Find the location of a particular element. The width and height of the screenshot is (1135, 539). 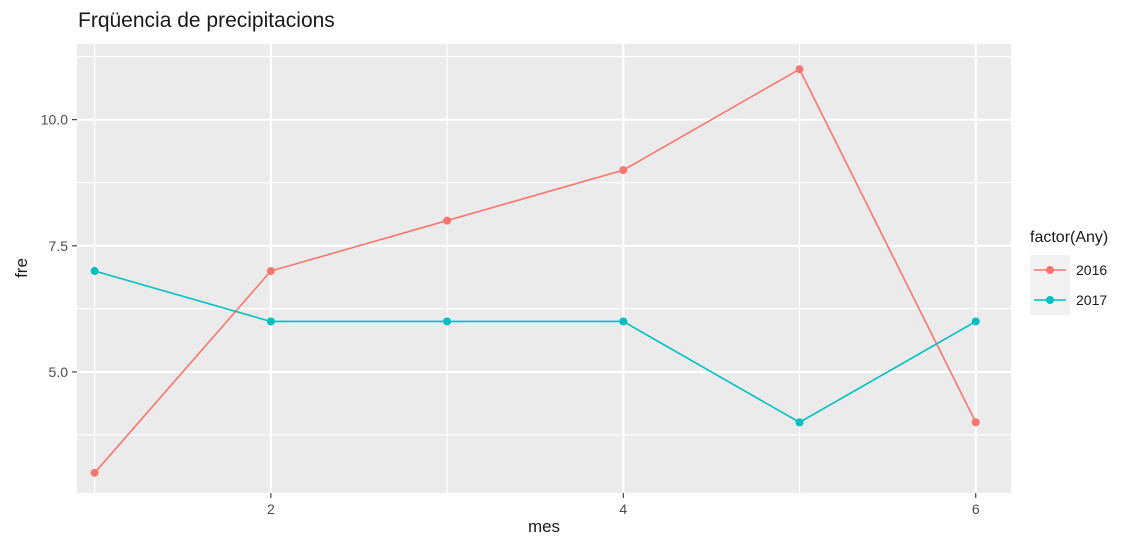

y-axis-ticks: 5.0 7.5 10.0 is located at coordinates (59, 246).